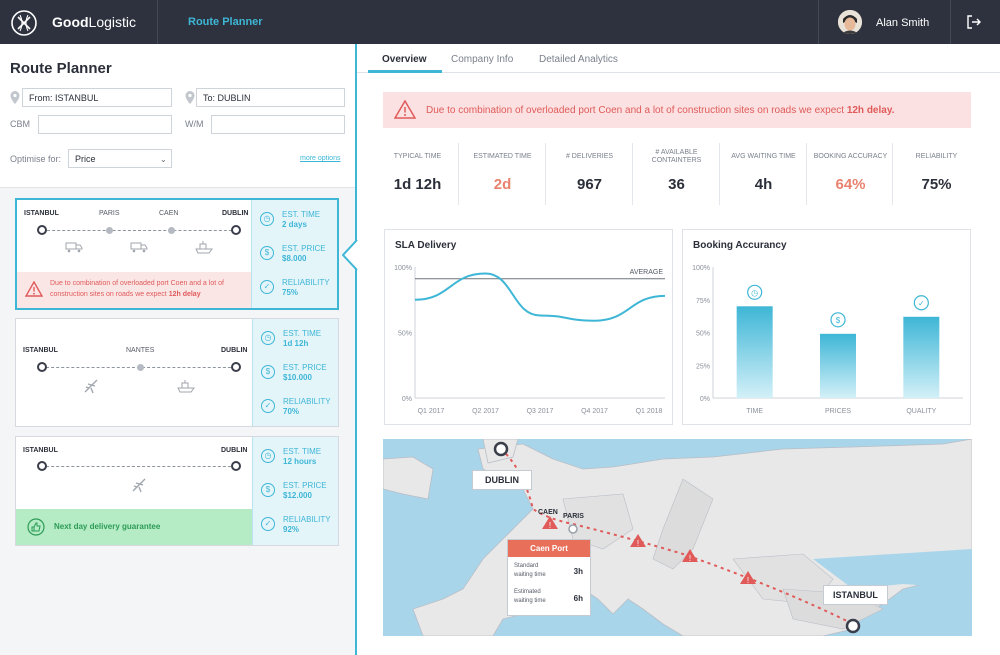 The width and height of the screenshot is (1000, 655). I want to click on cbm-field, so click(105, 124).